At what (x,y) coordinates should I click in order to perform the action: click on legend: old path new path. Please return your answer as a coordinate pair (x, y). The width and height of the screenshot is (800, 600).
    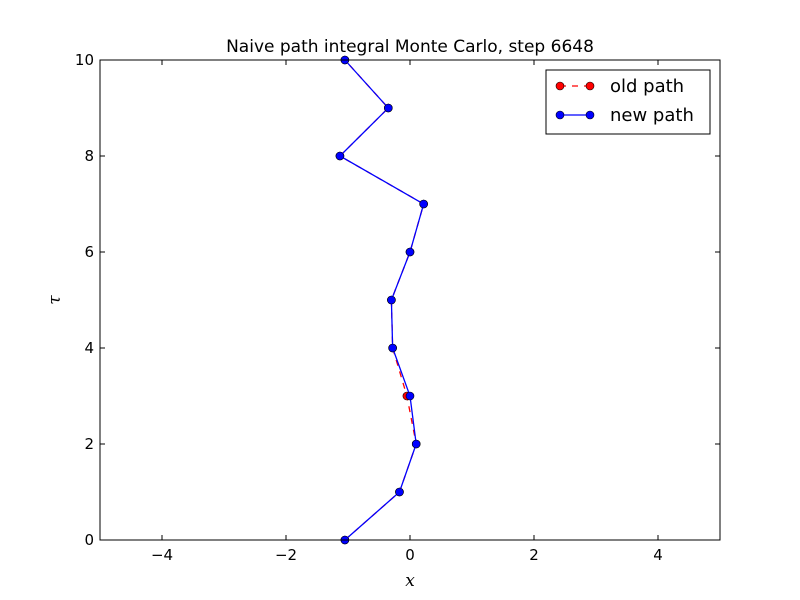
    Looking at the image, I should click on (628, 102).